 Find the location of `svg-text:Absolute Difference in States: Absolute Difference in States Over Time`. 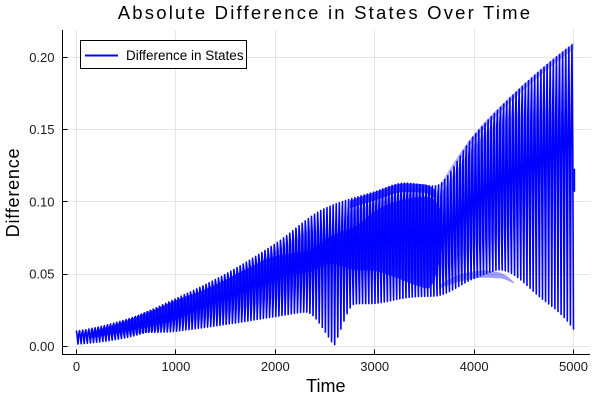

svg-text:Absolute Difference in States: Absolute Difference in States Over Time is located at coordinates (325, 12).